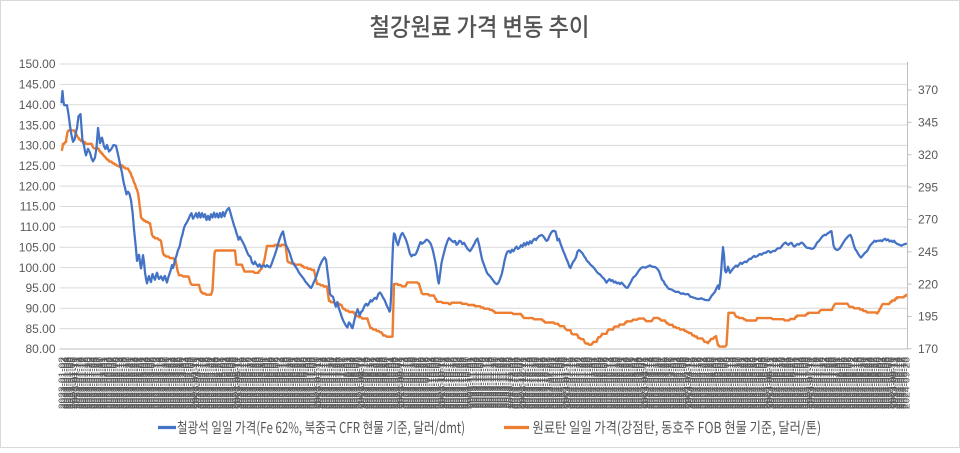  I want to click on svg-text: 2024-02-28, so click(630, 383).